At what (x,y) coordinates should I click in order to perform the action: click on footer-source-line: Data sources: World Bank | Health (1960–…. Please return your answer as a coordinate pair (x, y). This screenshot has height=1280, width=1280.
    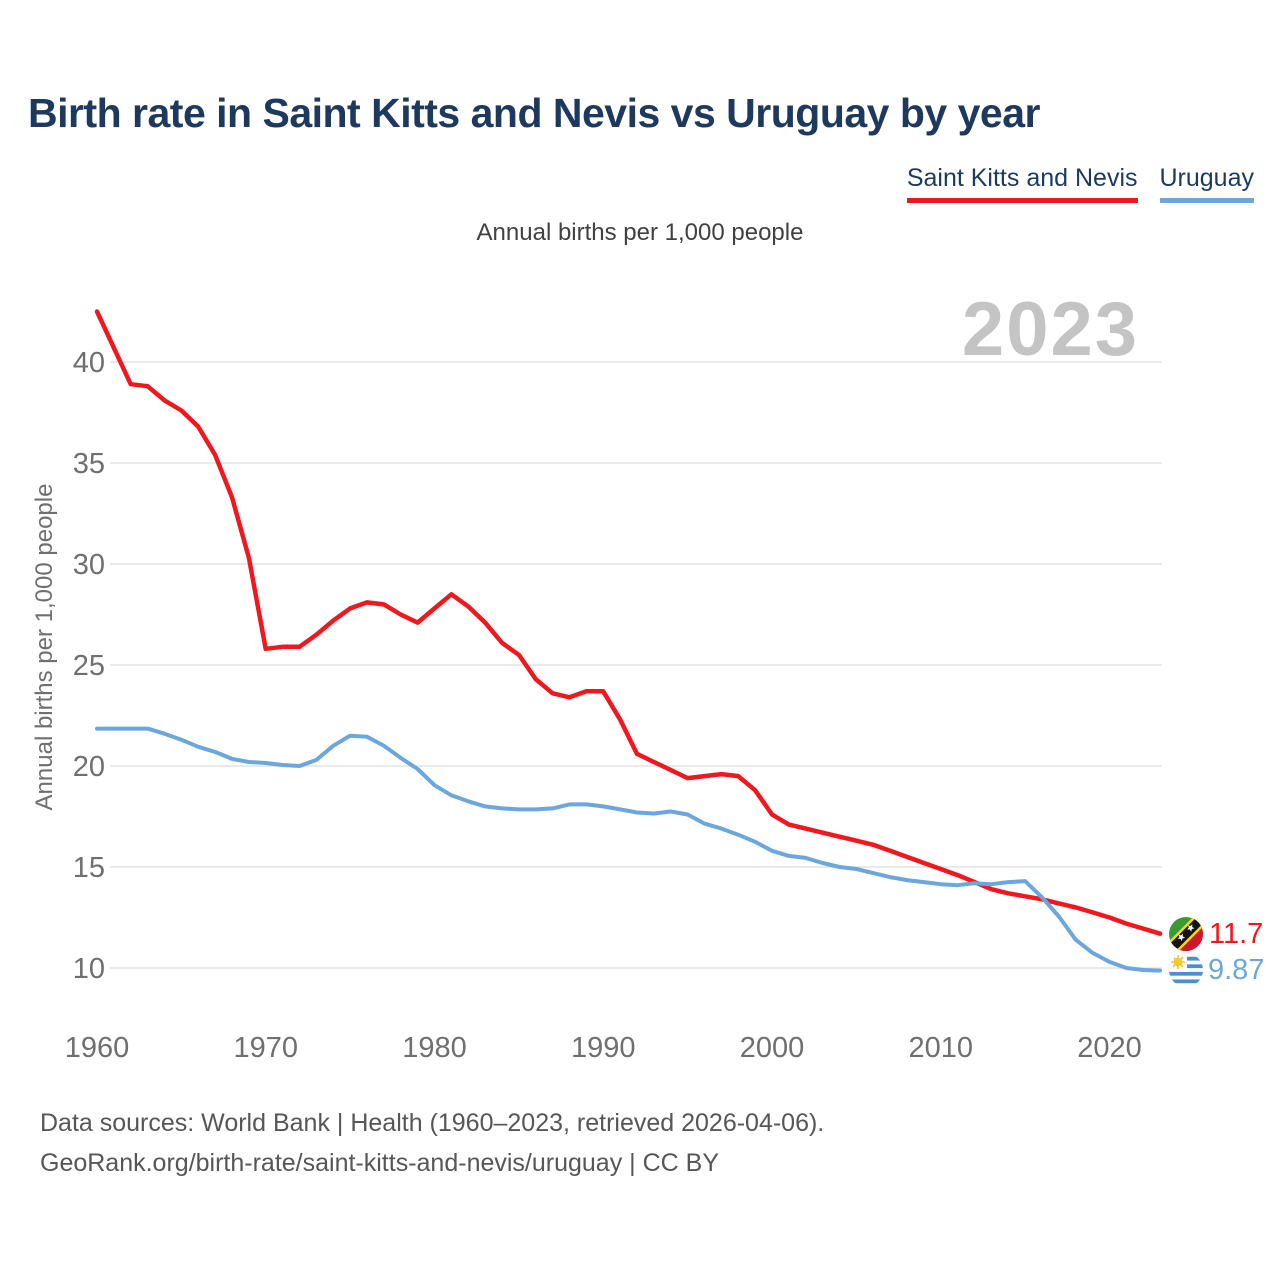
    Looking at the image, I should click on (432, 1123).